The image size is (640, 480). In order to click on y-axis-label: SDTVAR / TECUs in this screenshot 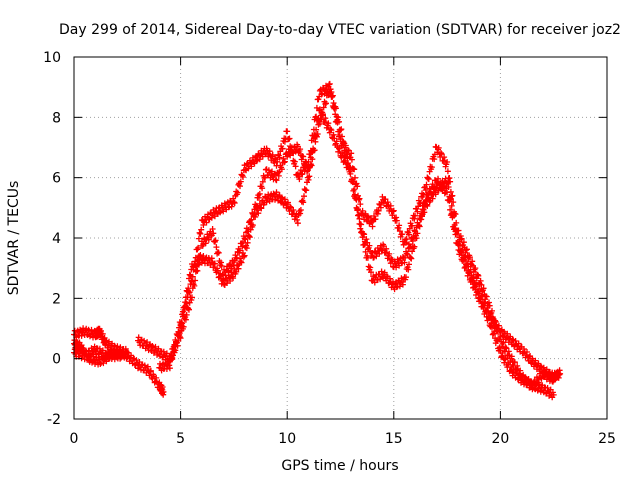, I will do `click(14, 238)`.